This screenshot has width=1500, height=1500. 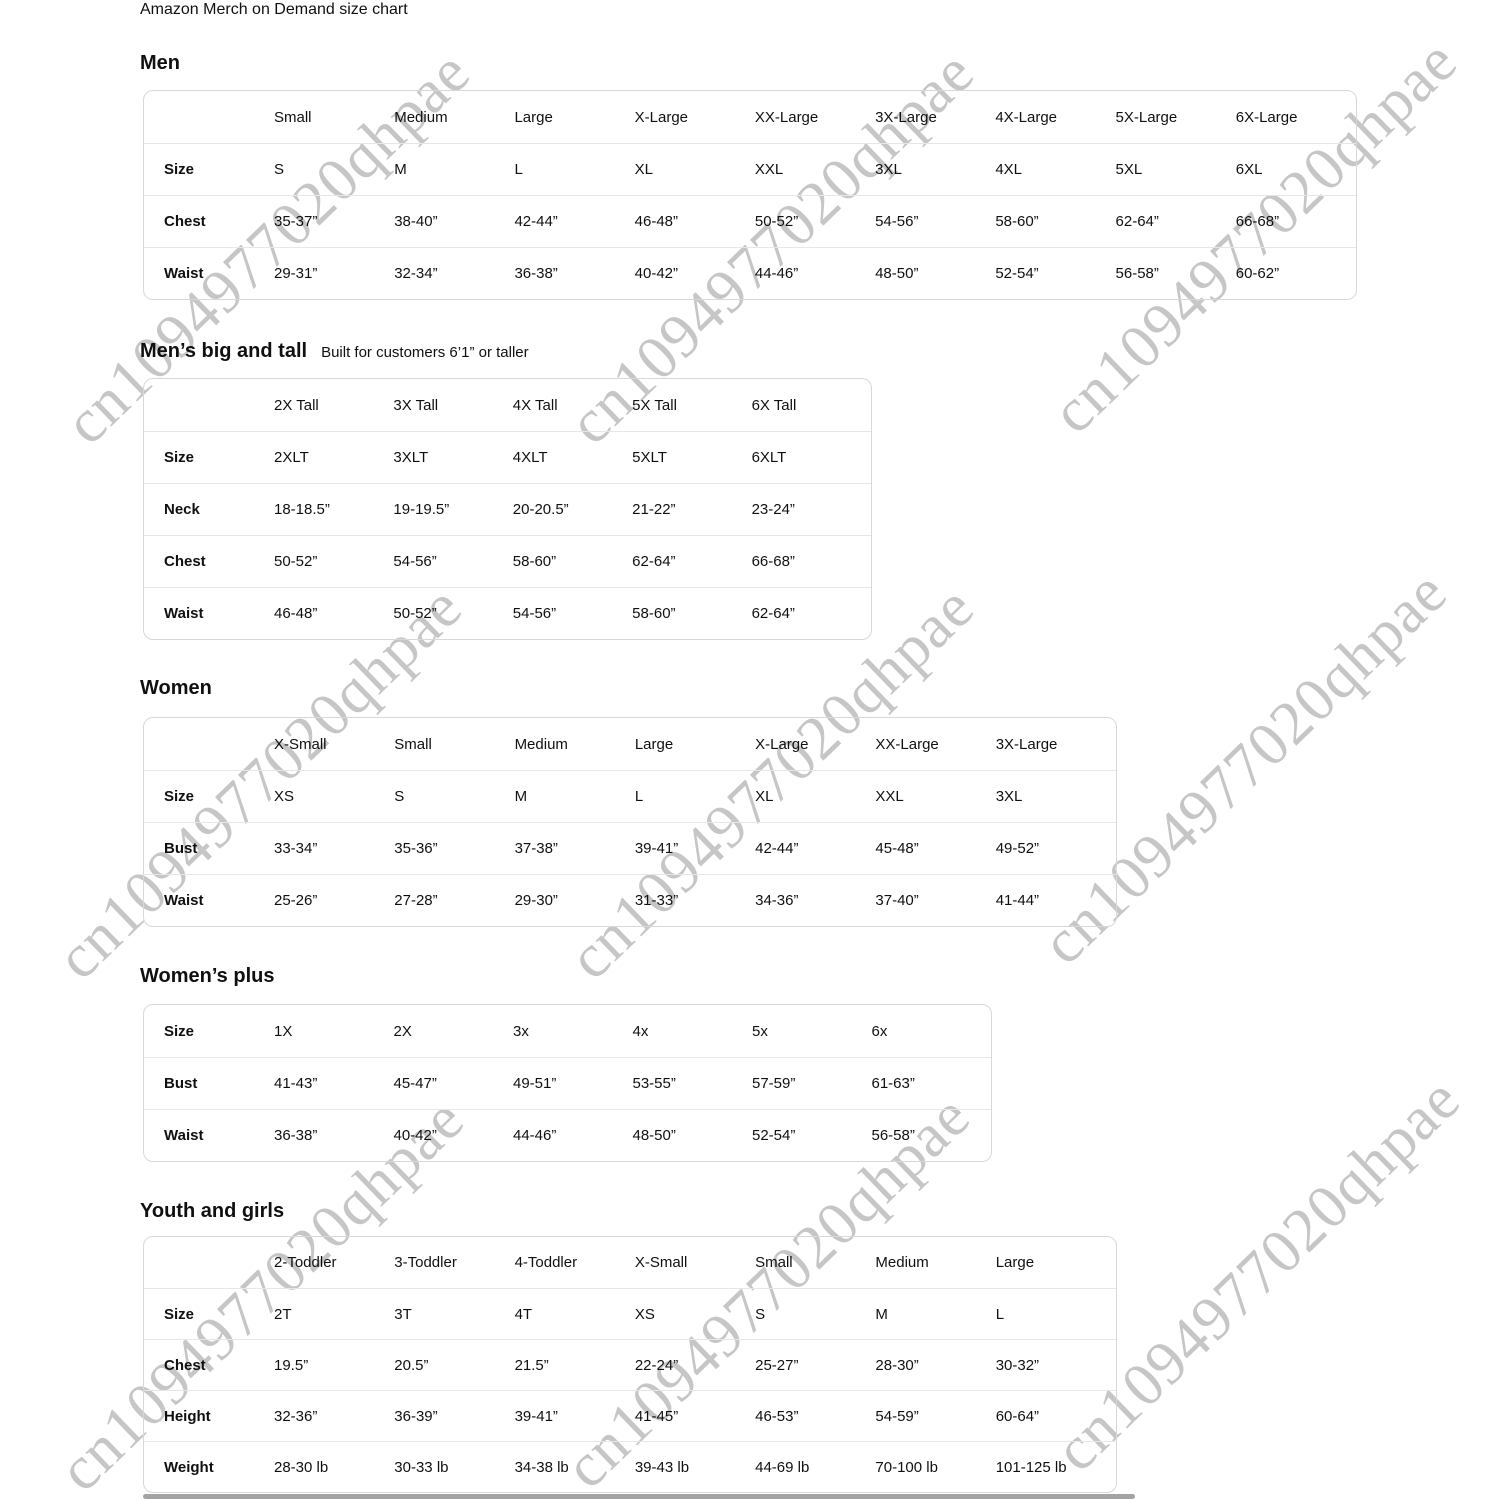 What do you see at coordinates (1146, 117) in the screenshot?
I see `column-header: 5X-Large` at bounding box center [1146, 117].